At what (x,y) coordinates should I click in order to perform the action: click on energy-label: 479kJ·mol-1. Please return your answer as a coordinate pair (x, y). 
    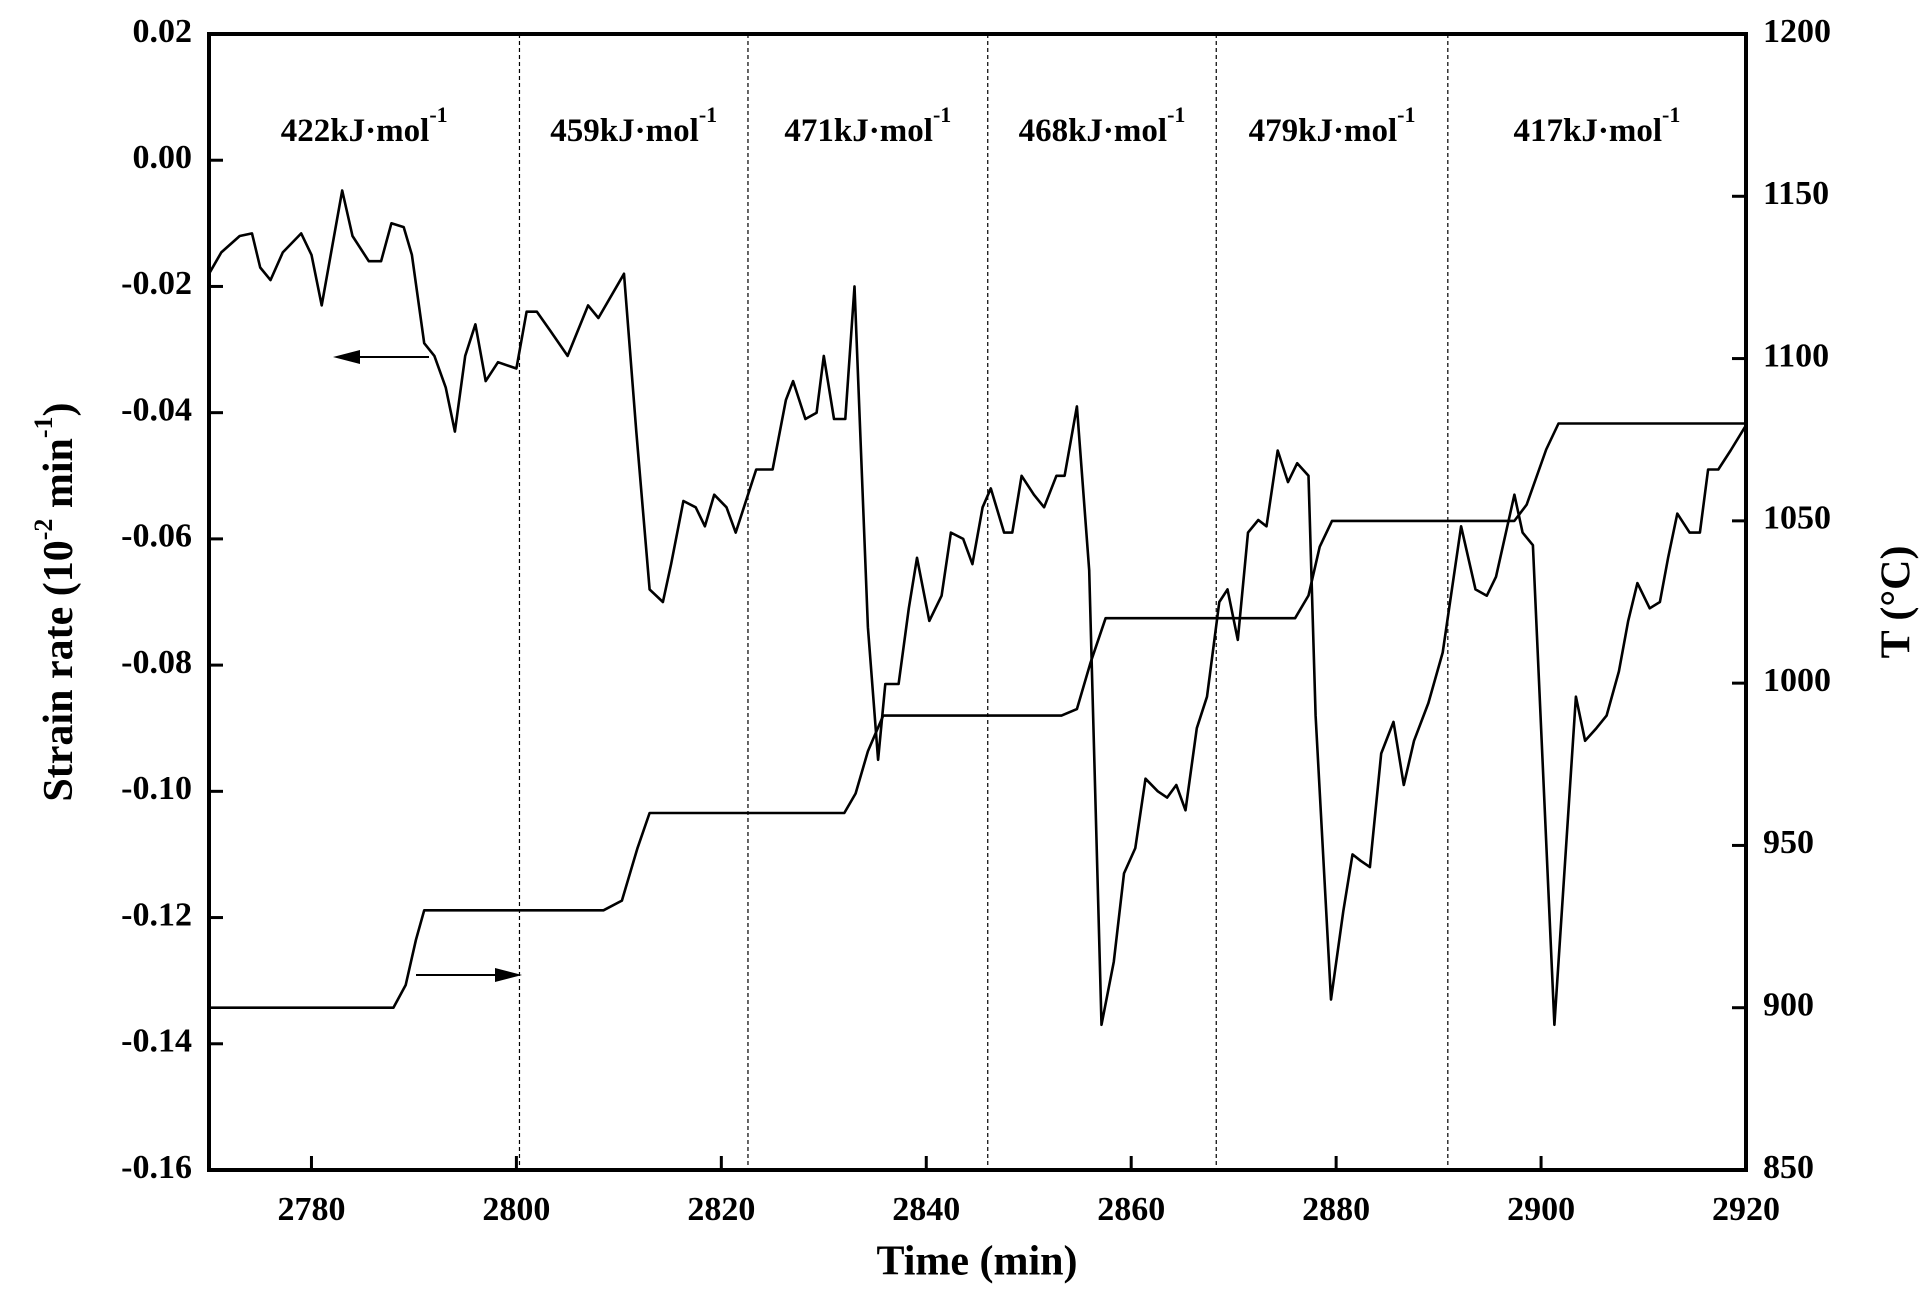
    Looking at the image, I should click on (1332, 125).